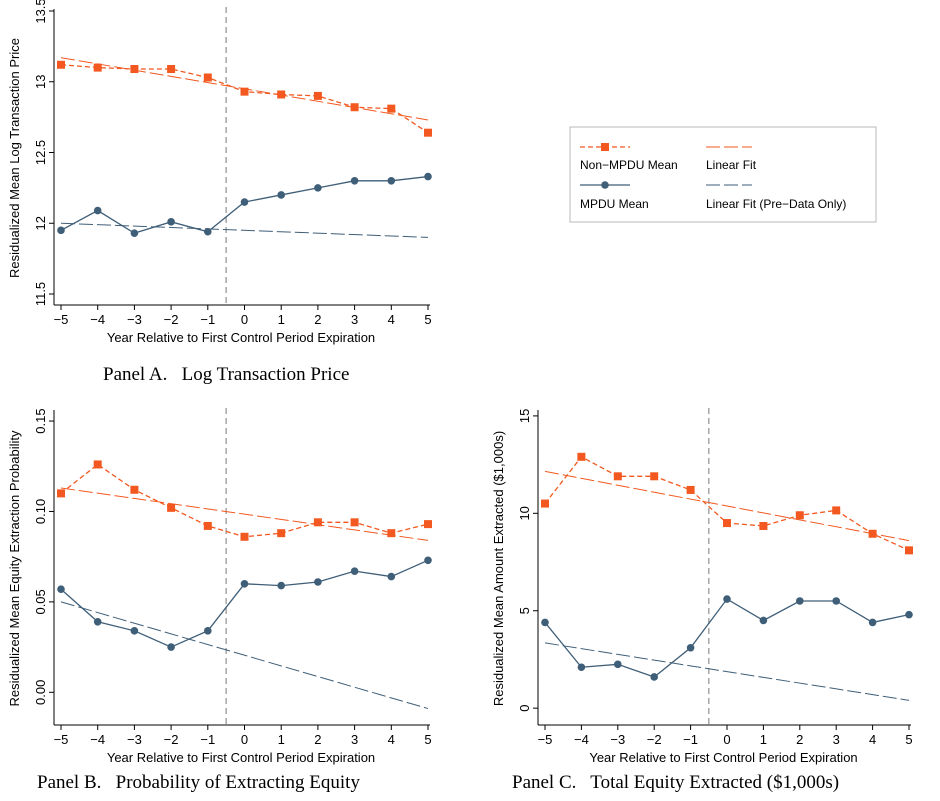 The image size is (940, 801). I want to click on panel-b-x-tick-label: −5, so click(61, 739).